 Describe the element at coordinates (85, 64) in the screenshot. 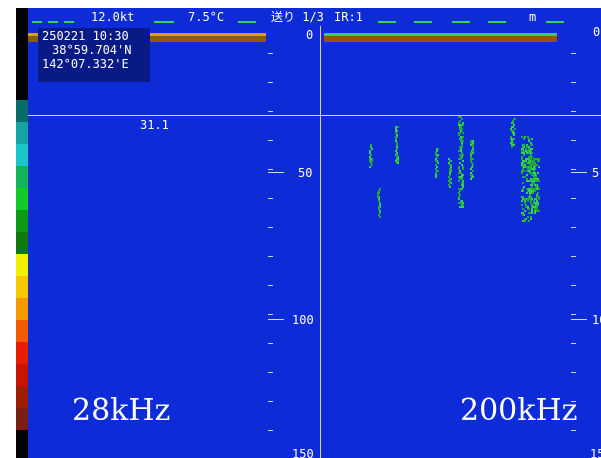

I see `longitude-readout: 142°07.332'E` at that location.